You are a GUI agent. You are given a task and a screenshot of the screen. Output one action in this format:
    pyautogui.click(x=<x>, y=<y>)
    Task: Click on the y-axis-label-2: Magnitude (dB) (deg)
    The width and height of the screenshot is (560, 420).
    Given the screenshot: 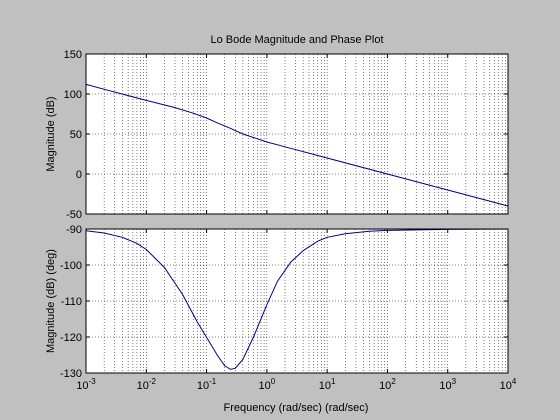 What is the action you would take?
    pyautogui.click(x=51, y=301)
    